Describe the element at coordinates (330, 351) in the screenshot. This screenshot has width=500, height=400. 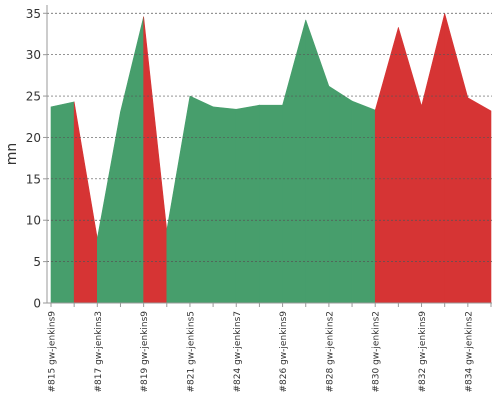
I see `x-tick-label: #828 gw-jenkins2` at that location.